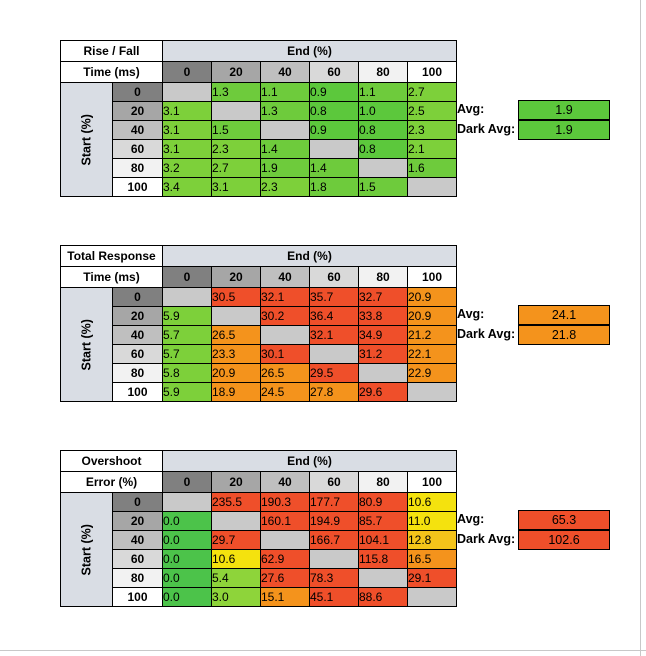 The height and width of the screenshot is (656, 646). Describe the element at coordinates (334, 373) in the screenshot. I see `value-cell: 29.5` at that location.